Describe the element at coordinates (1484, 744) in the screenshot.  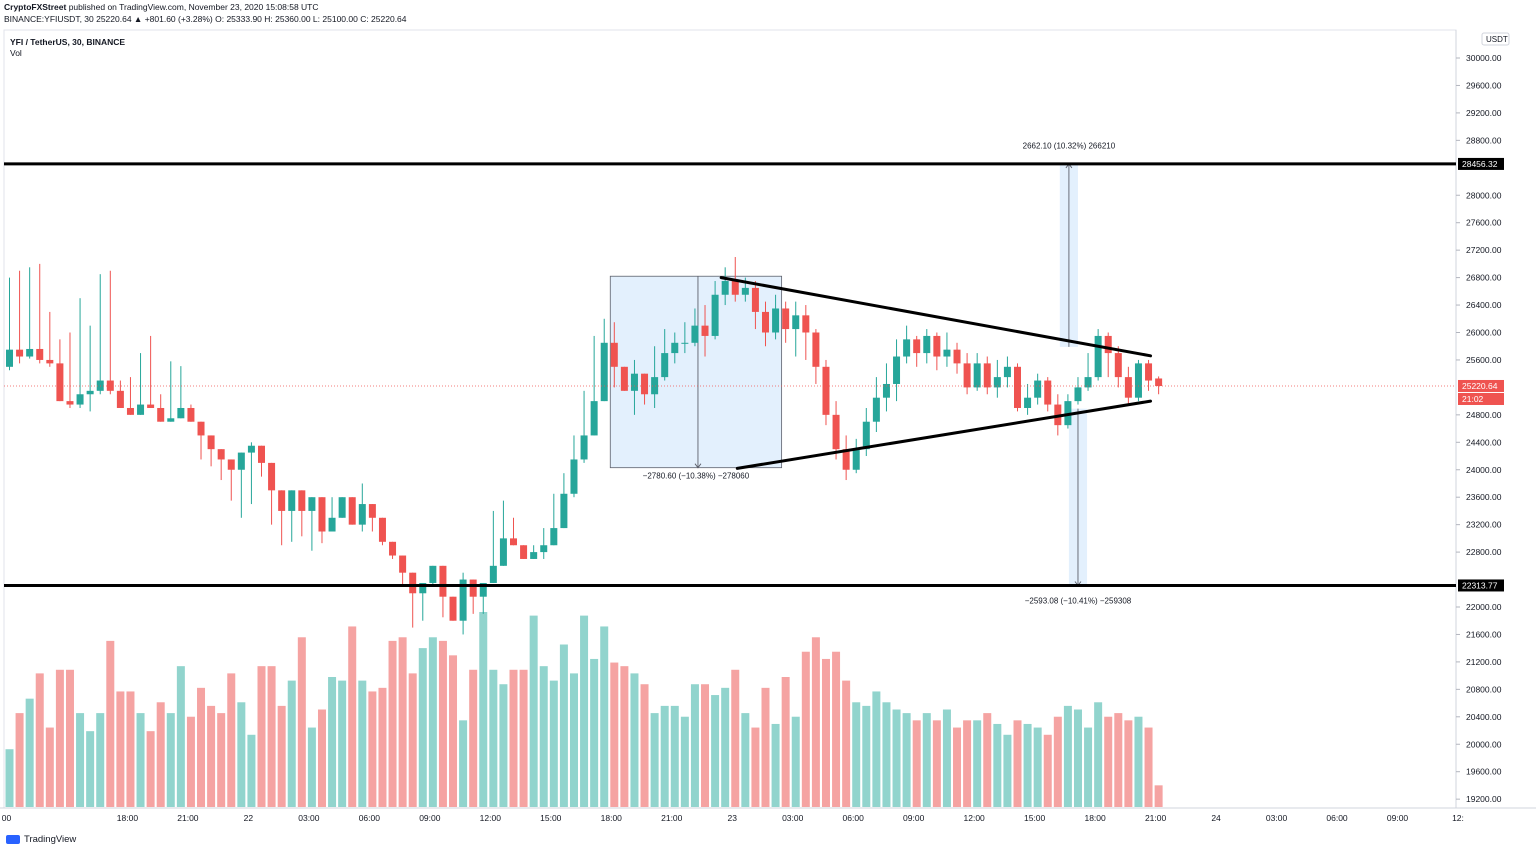
I see `price-tick-label: 20000.00` at that location.